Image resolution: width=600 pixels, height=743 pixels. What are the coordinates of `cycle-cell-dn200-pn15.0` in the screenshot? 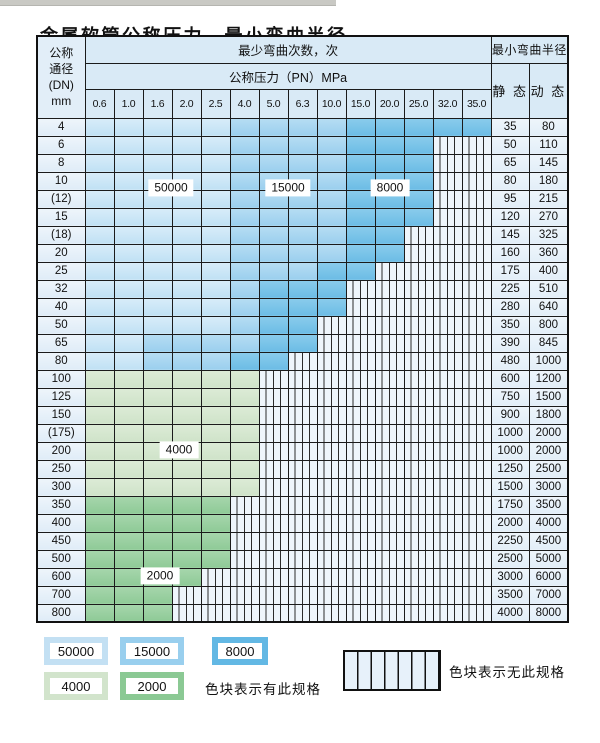 It's located at (360, 451).